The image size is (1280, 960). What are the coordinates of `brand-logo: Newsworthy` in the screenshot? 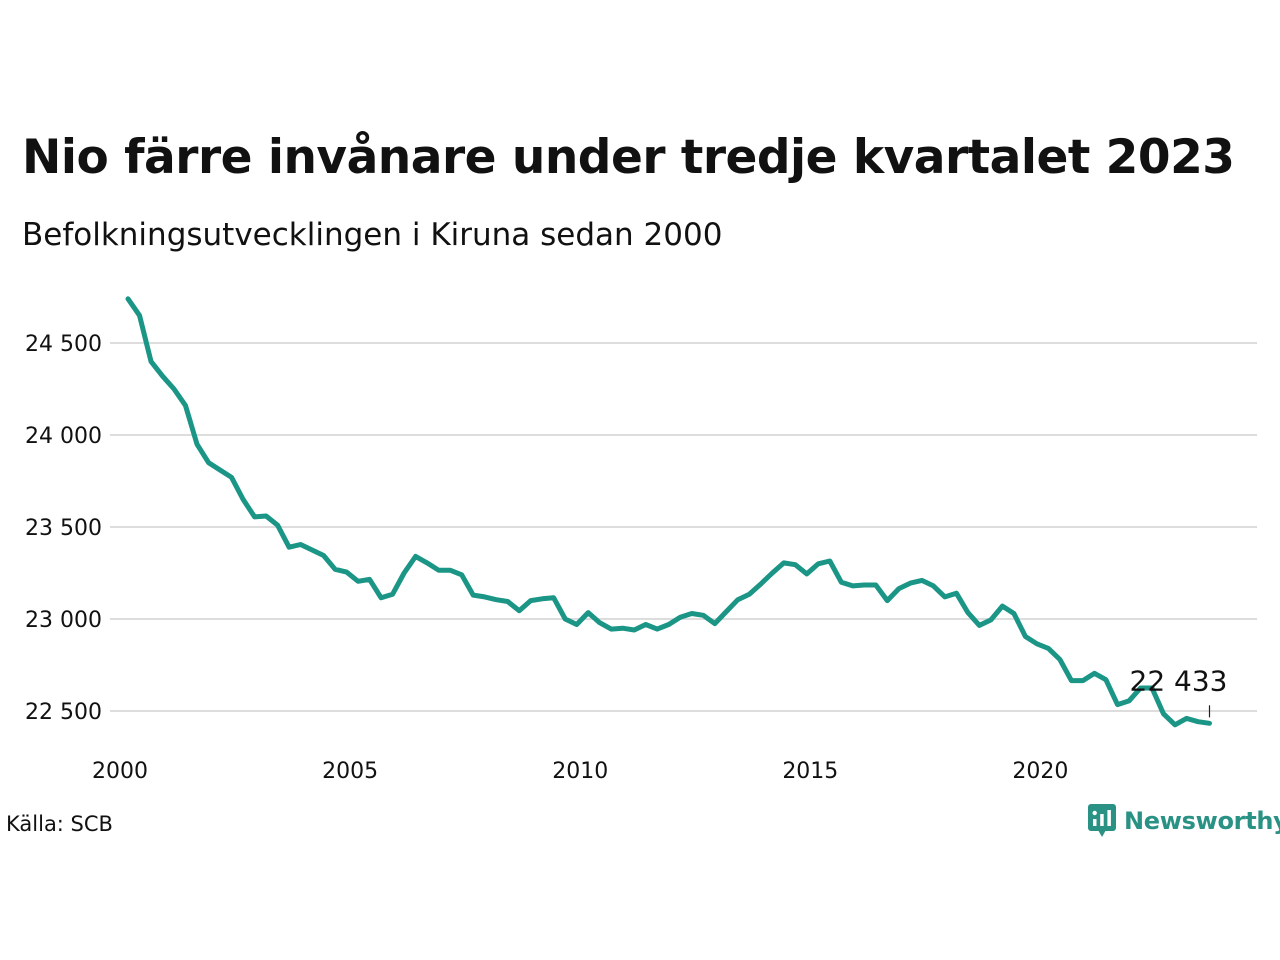 It's located at (1184, 821).